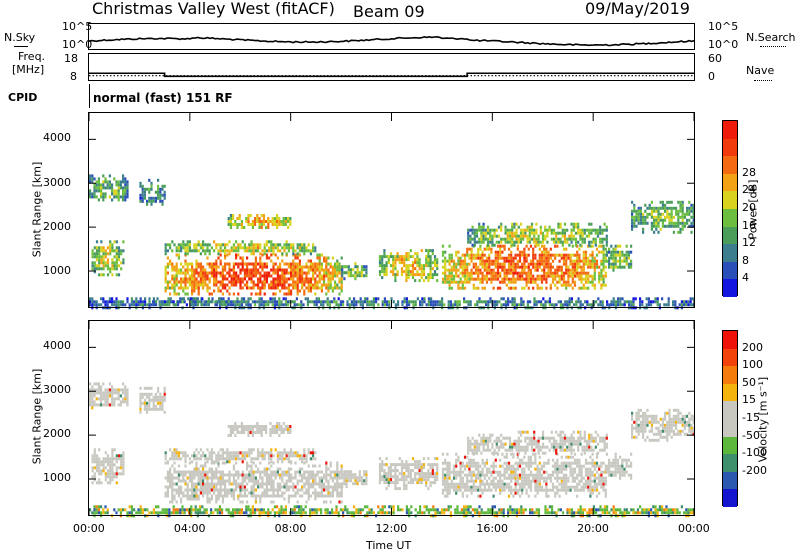 Image resolution: width=800 pixels, height=554 pixels. What do you see at coordinates (391, 75) in the screenshot?
I see `freq-series-line` at bounding box center [391, 75].